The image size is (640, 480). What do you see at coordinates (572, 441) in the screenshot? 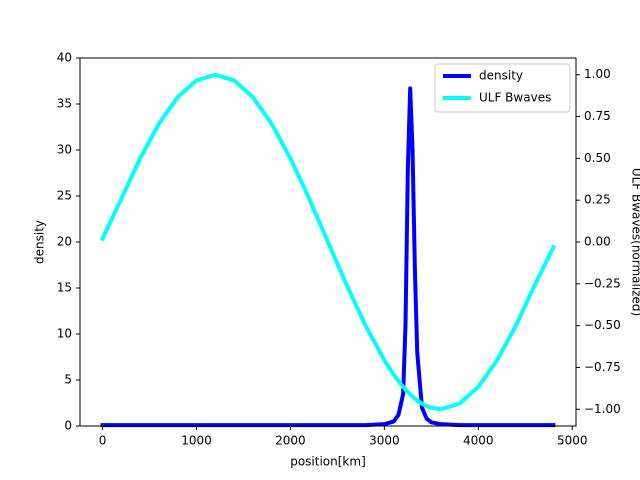
I see `x-tick-label: 5000` at bounding box center [572, 441].